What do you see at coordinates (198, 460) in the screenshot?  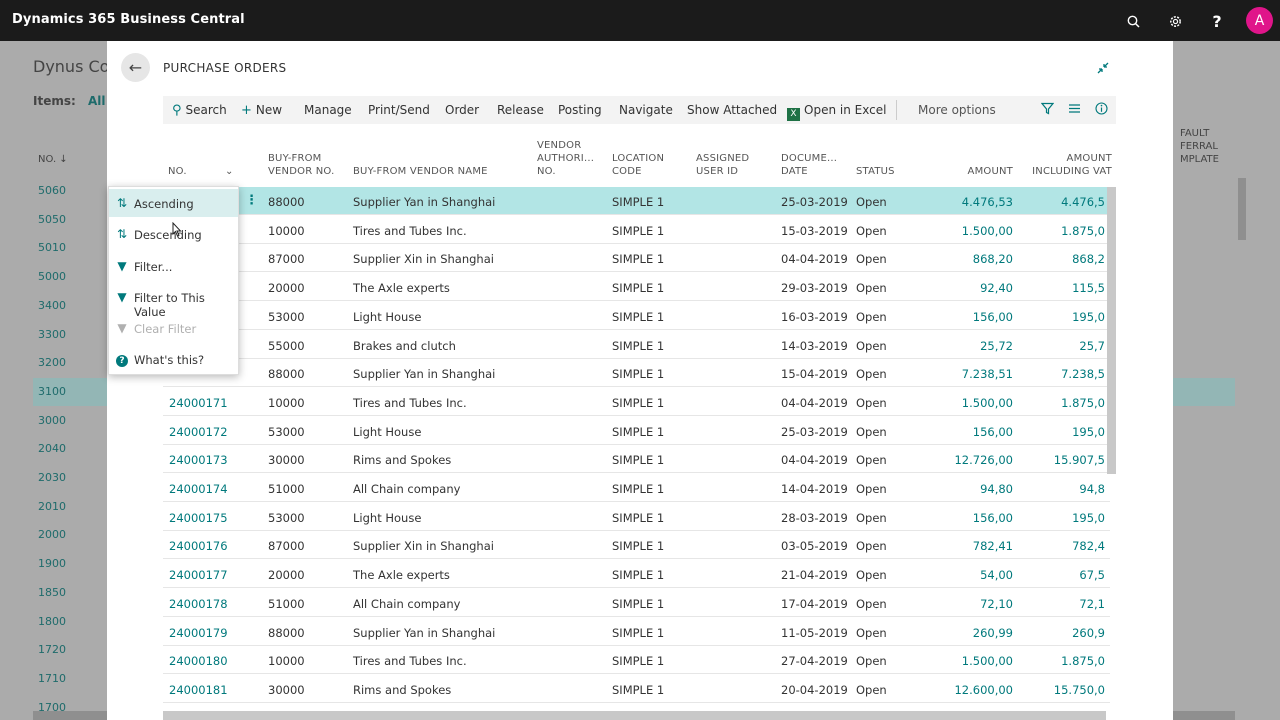 I see `cell-no: 24000173` at bounding box center [198, 460].